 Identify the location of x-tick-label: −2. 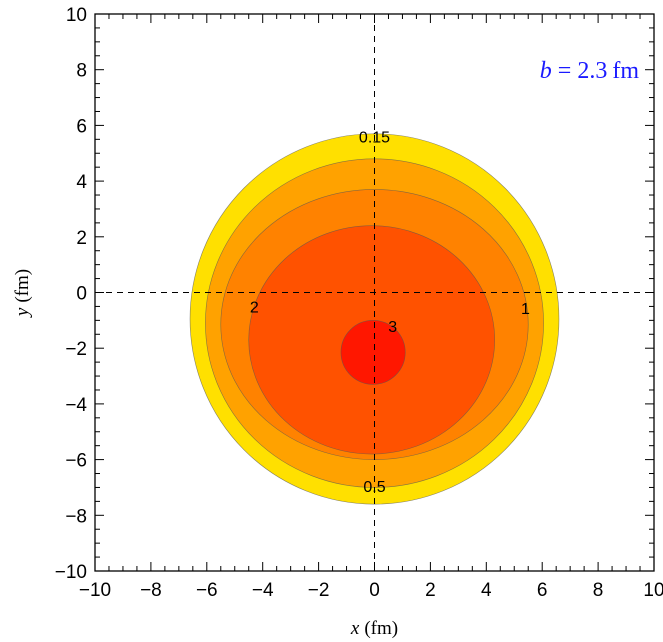
(319, 590).